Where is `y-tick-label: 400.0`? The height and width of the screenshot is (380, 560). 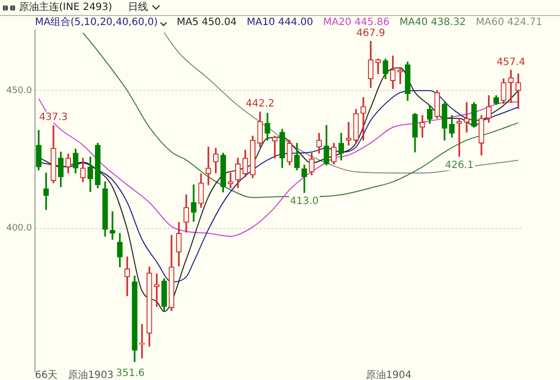
y-tick-label: 400.0 is located at coordinates (19, 229).